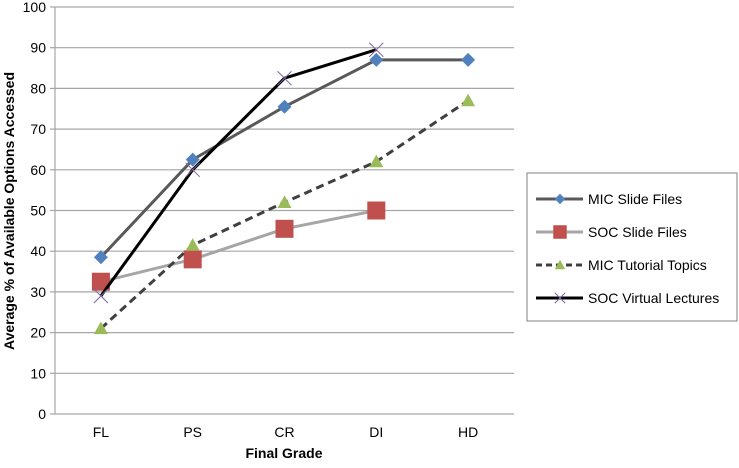 This screenshot has height=468, width=739. Describe the element at coordinates (283, 453) in the screenshot. I see `x-axis-label: Final Grade` at that location.